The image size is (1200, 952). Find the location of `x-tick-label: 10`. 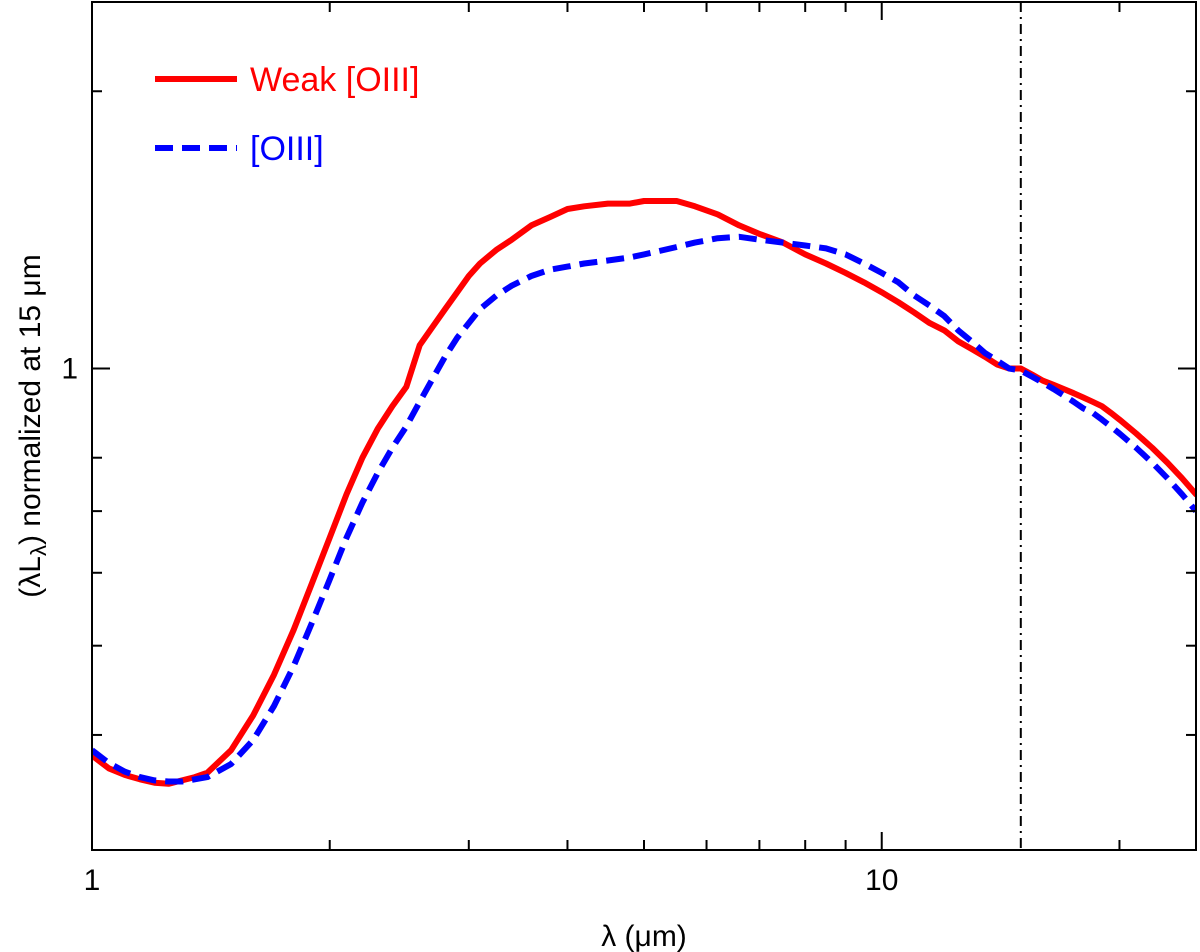

x-tick-label: 10 is located at coordinates (881, 880).